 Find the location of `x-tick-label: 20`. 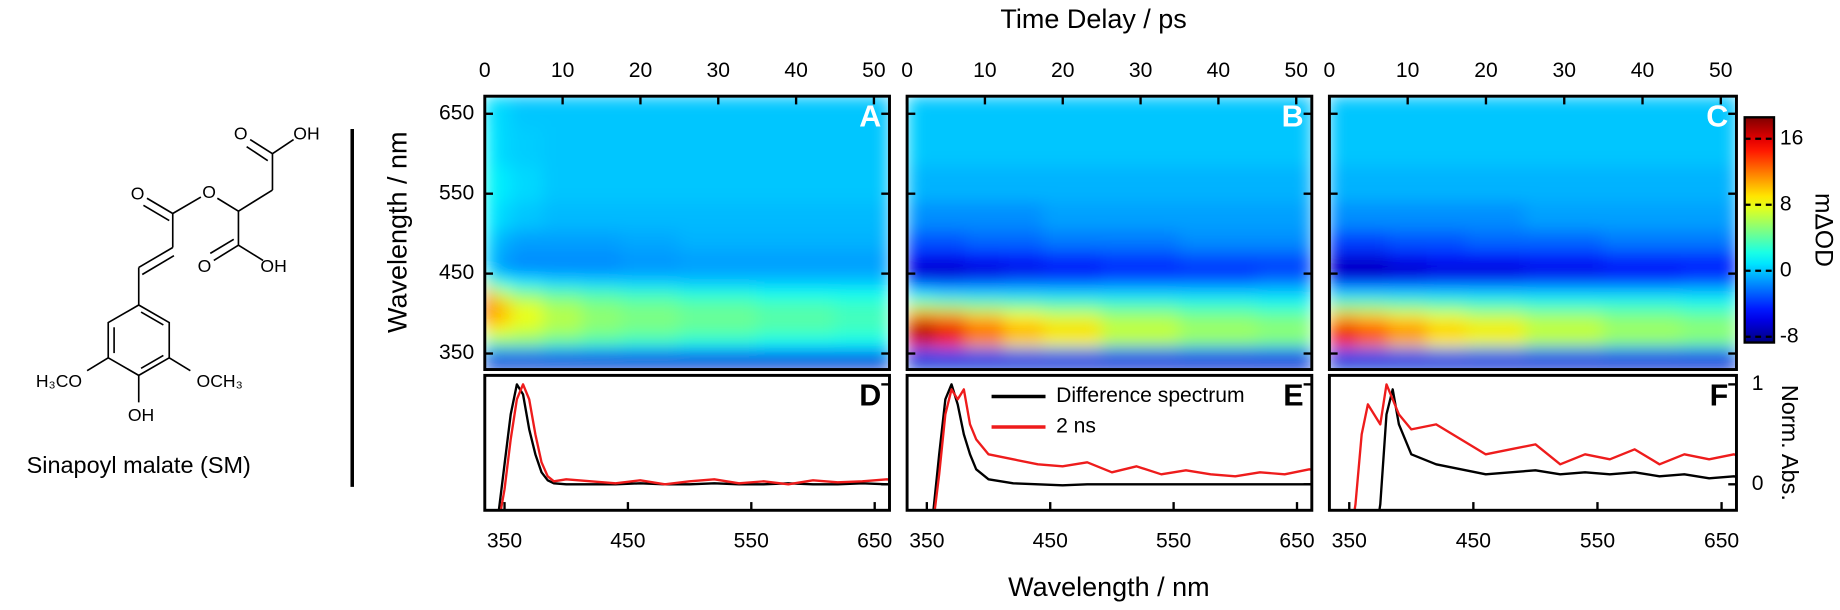

x-tick-label: 20 is located at coordinates (640, 70).